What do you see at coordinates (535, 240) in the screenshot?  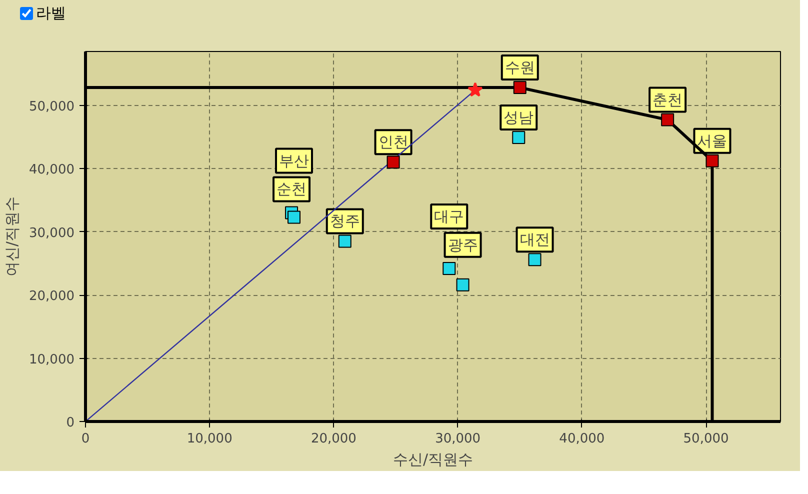 I see `annotation: 대전` at bounding box center [535, 240].